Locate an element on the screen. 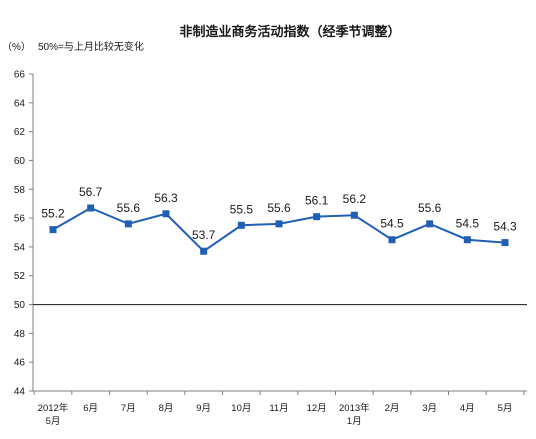 The image size is (536, 439). x-tick-label: 7月 is located at coordinates (128, 408).